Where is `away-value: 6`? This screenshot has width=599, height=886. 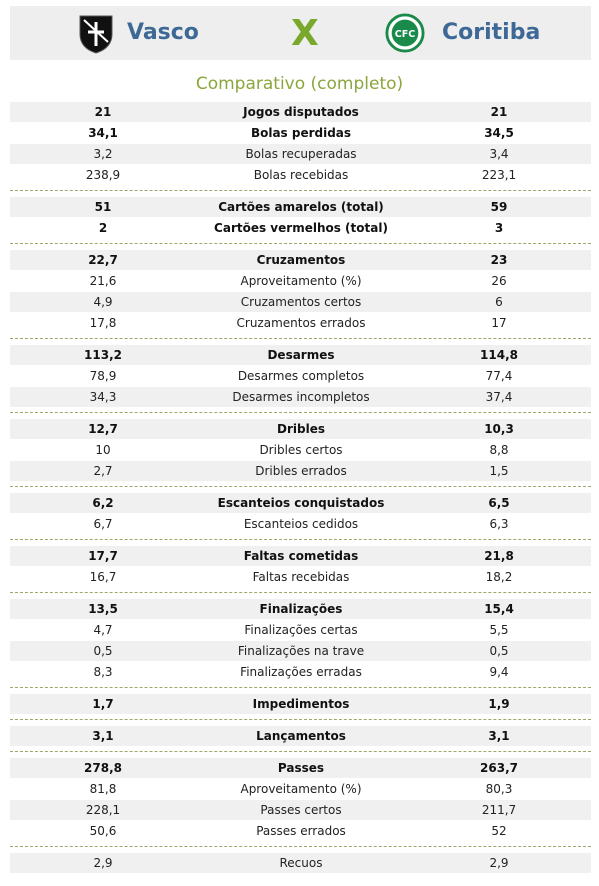
away-value: 6 is located at coordinates (499, 302).